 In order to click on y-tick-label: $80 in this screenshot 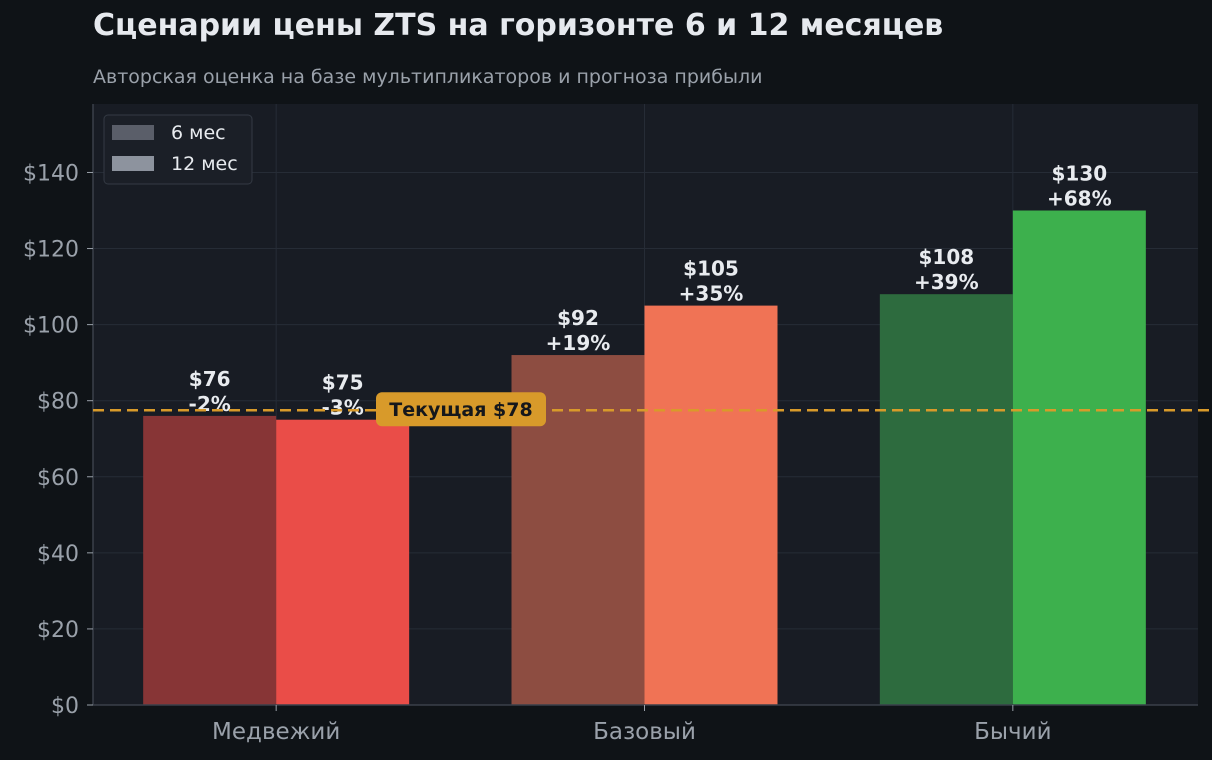, I will do `click(58, 402)`.